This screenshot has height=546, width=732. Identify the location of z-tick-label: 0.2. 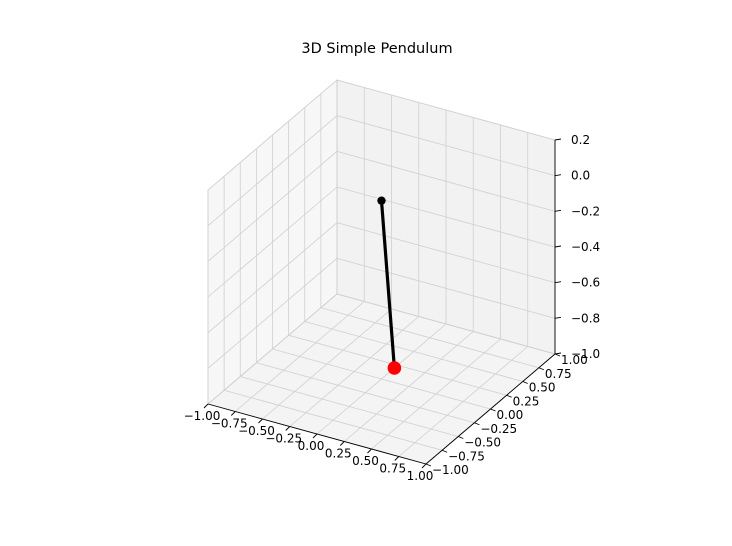
(580, 140).